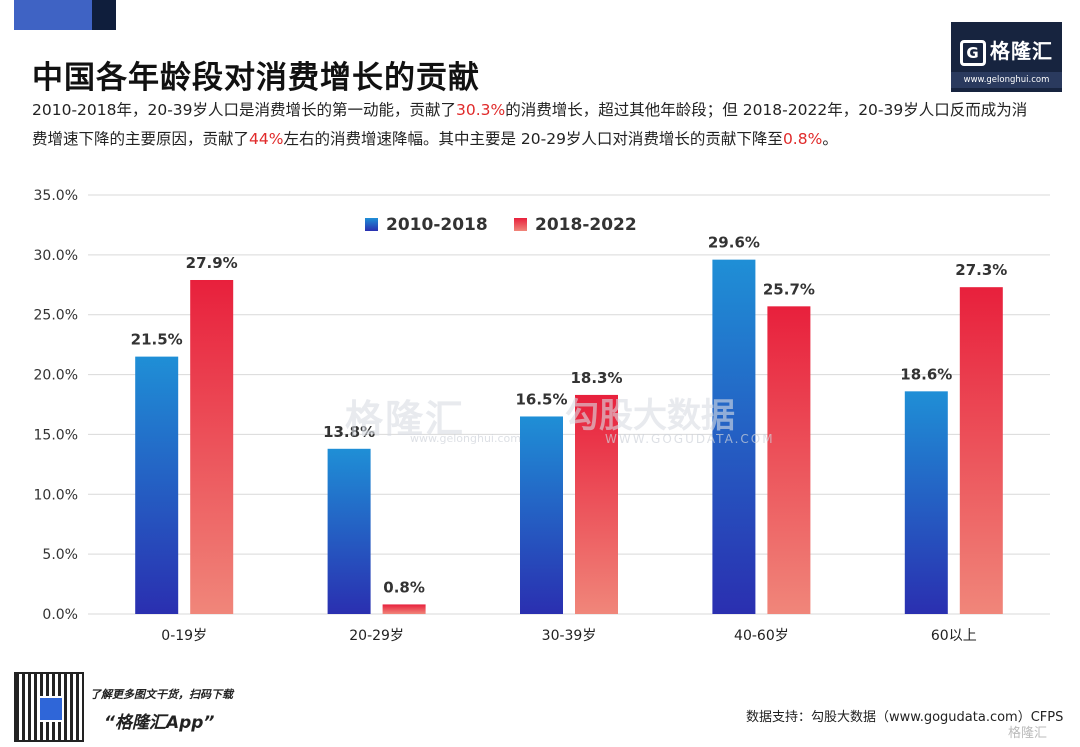 This screenshot has height=747, width=1080. I want to click on data-label: 21.5%, so click(157, 340).